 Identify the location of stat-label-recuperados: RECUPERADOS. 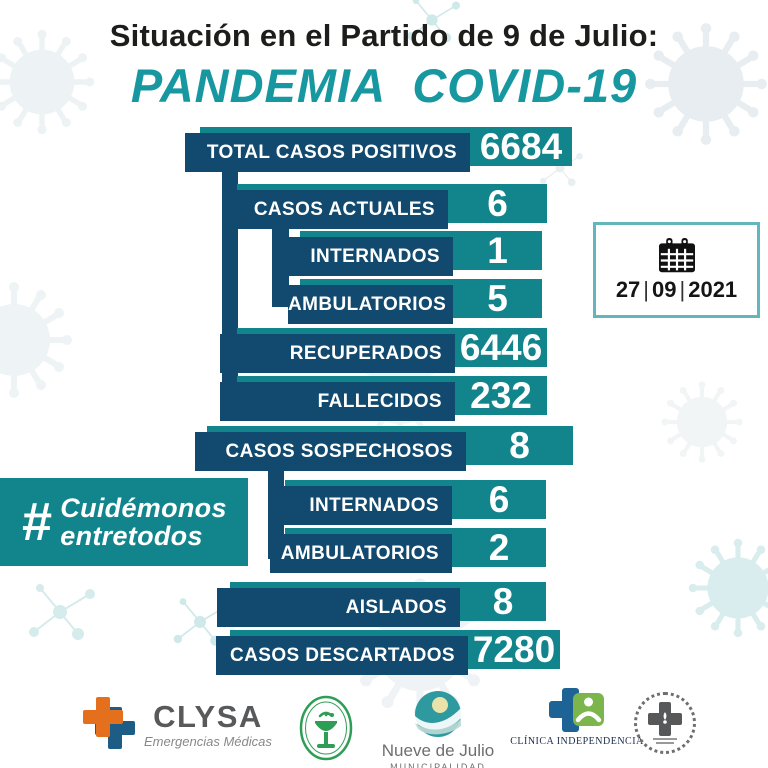
(337, 353).